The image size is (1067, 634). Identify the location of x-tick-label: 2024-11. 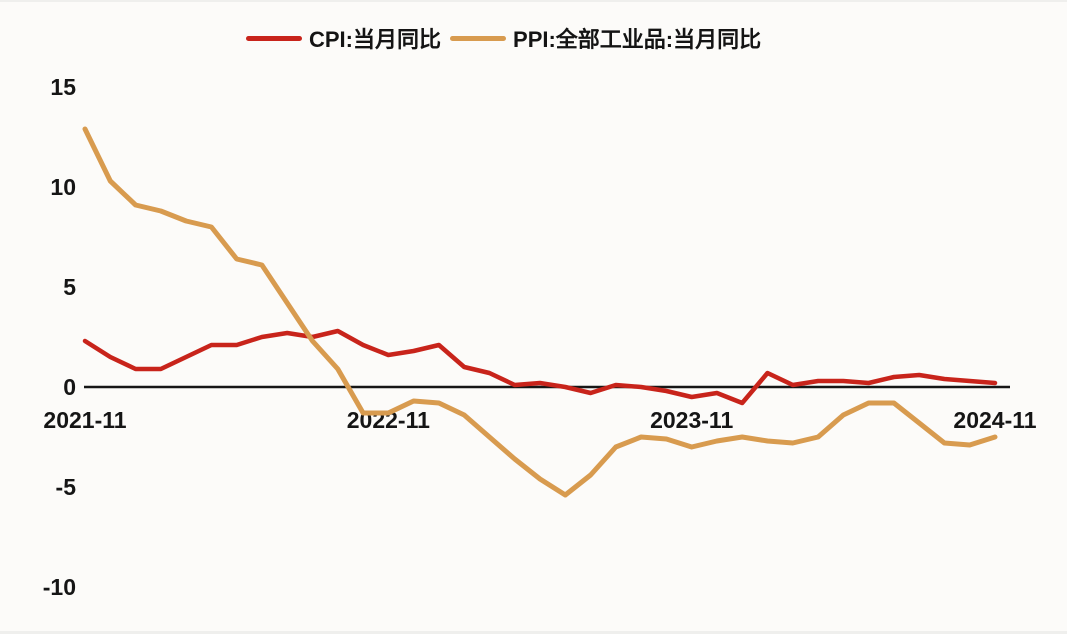
(994, 420).